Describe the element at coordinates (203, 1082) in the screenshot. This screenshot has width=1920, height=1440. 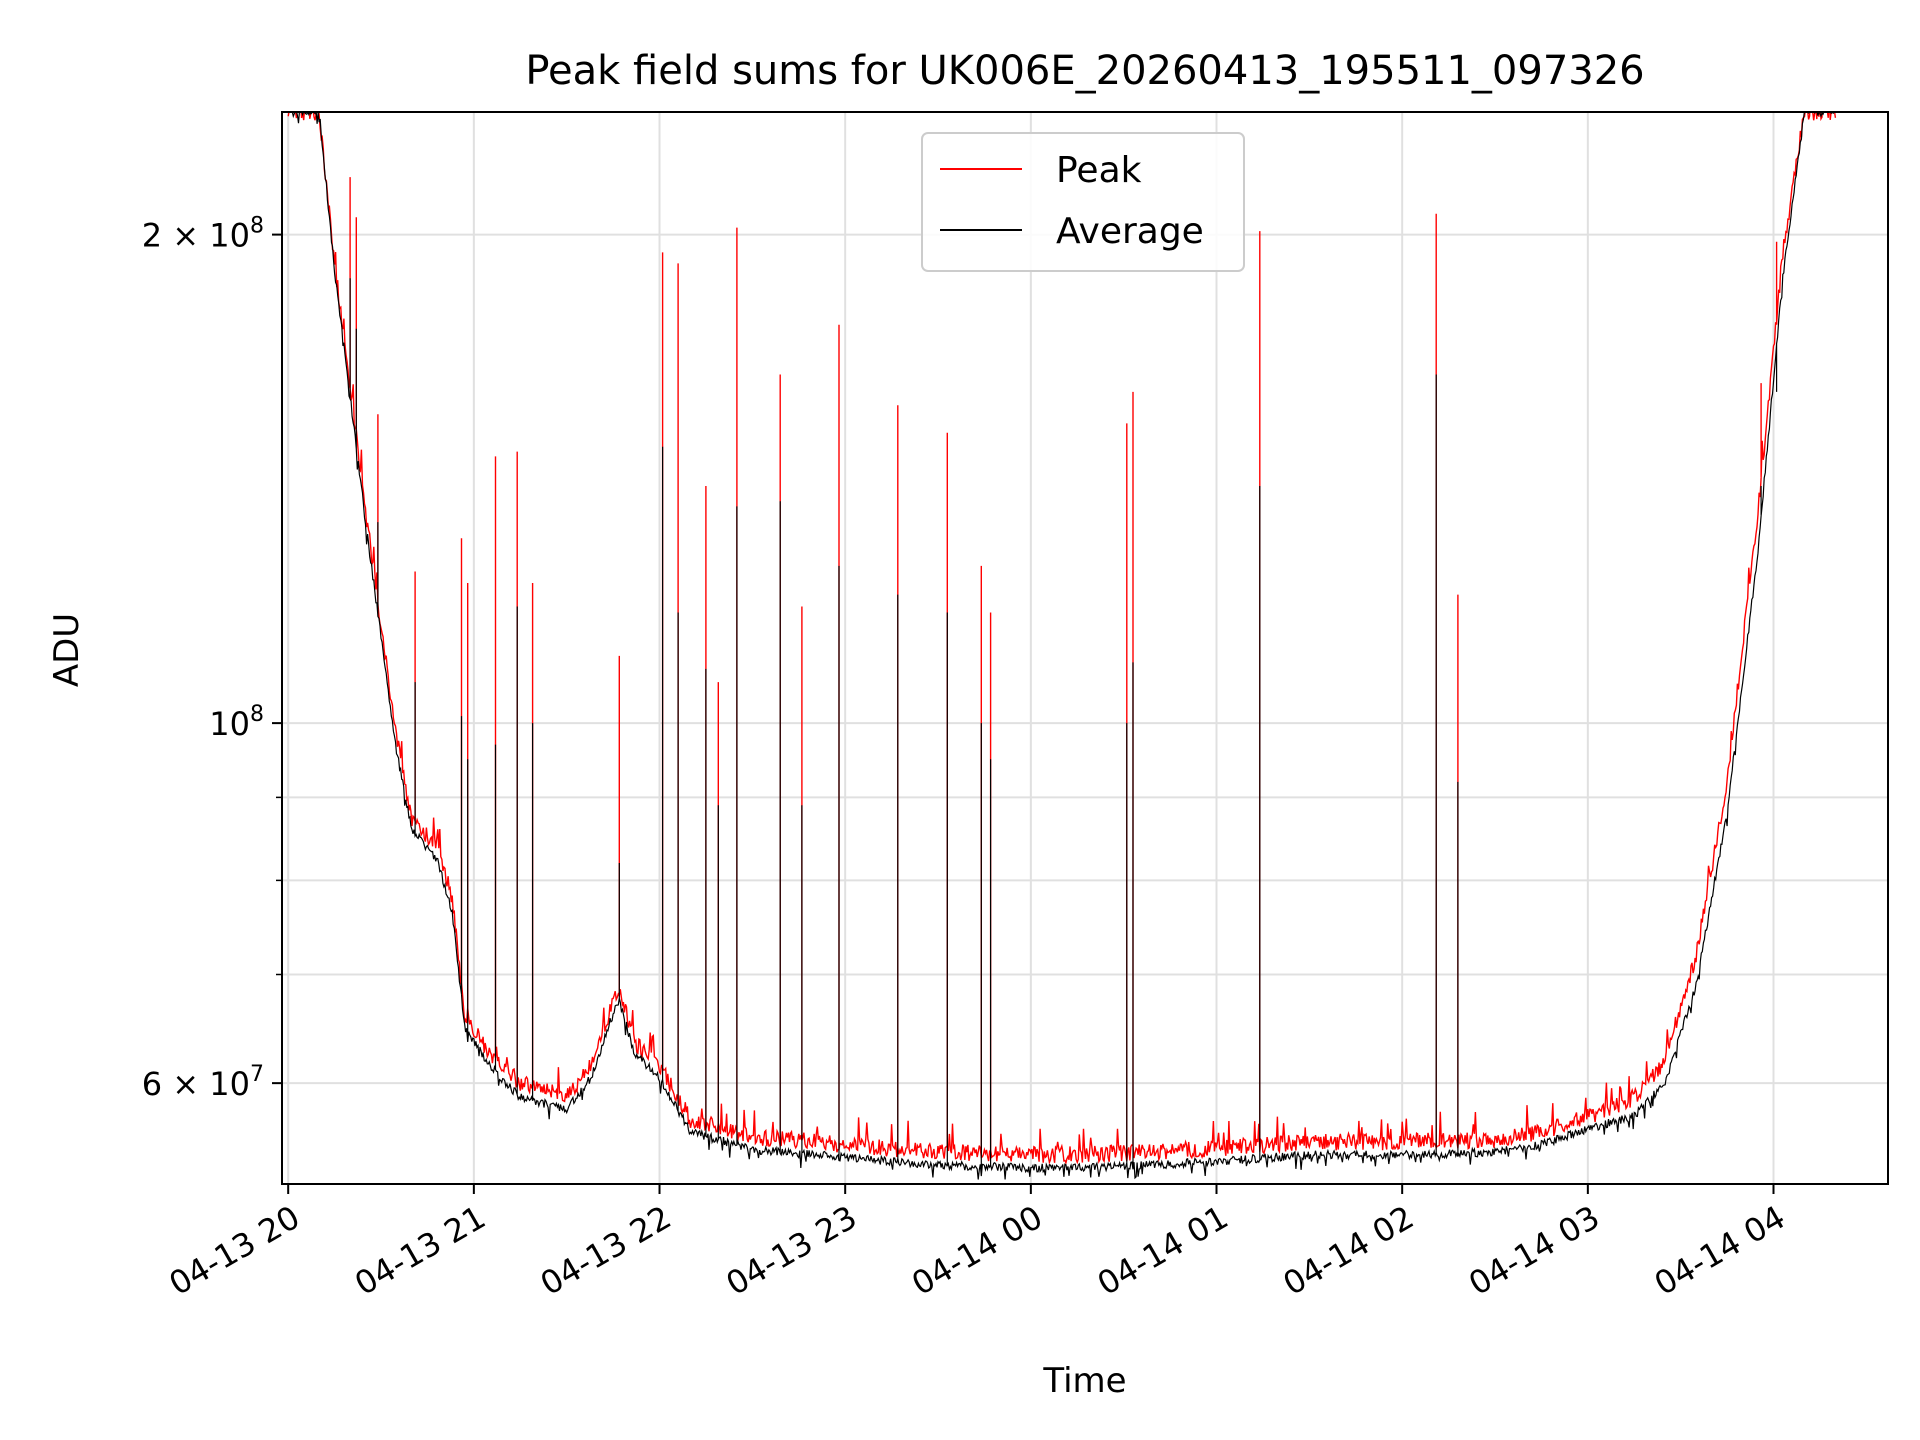
I see `y-tick-label: 6 × 107` at that location.